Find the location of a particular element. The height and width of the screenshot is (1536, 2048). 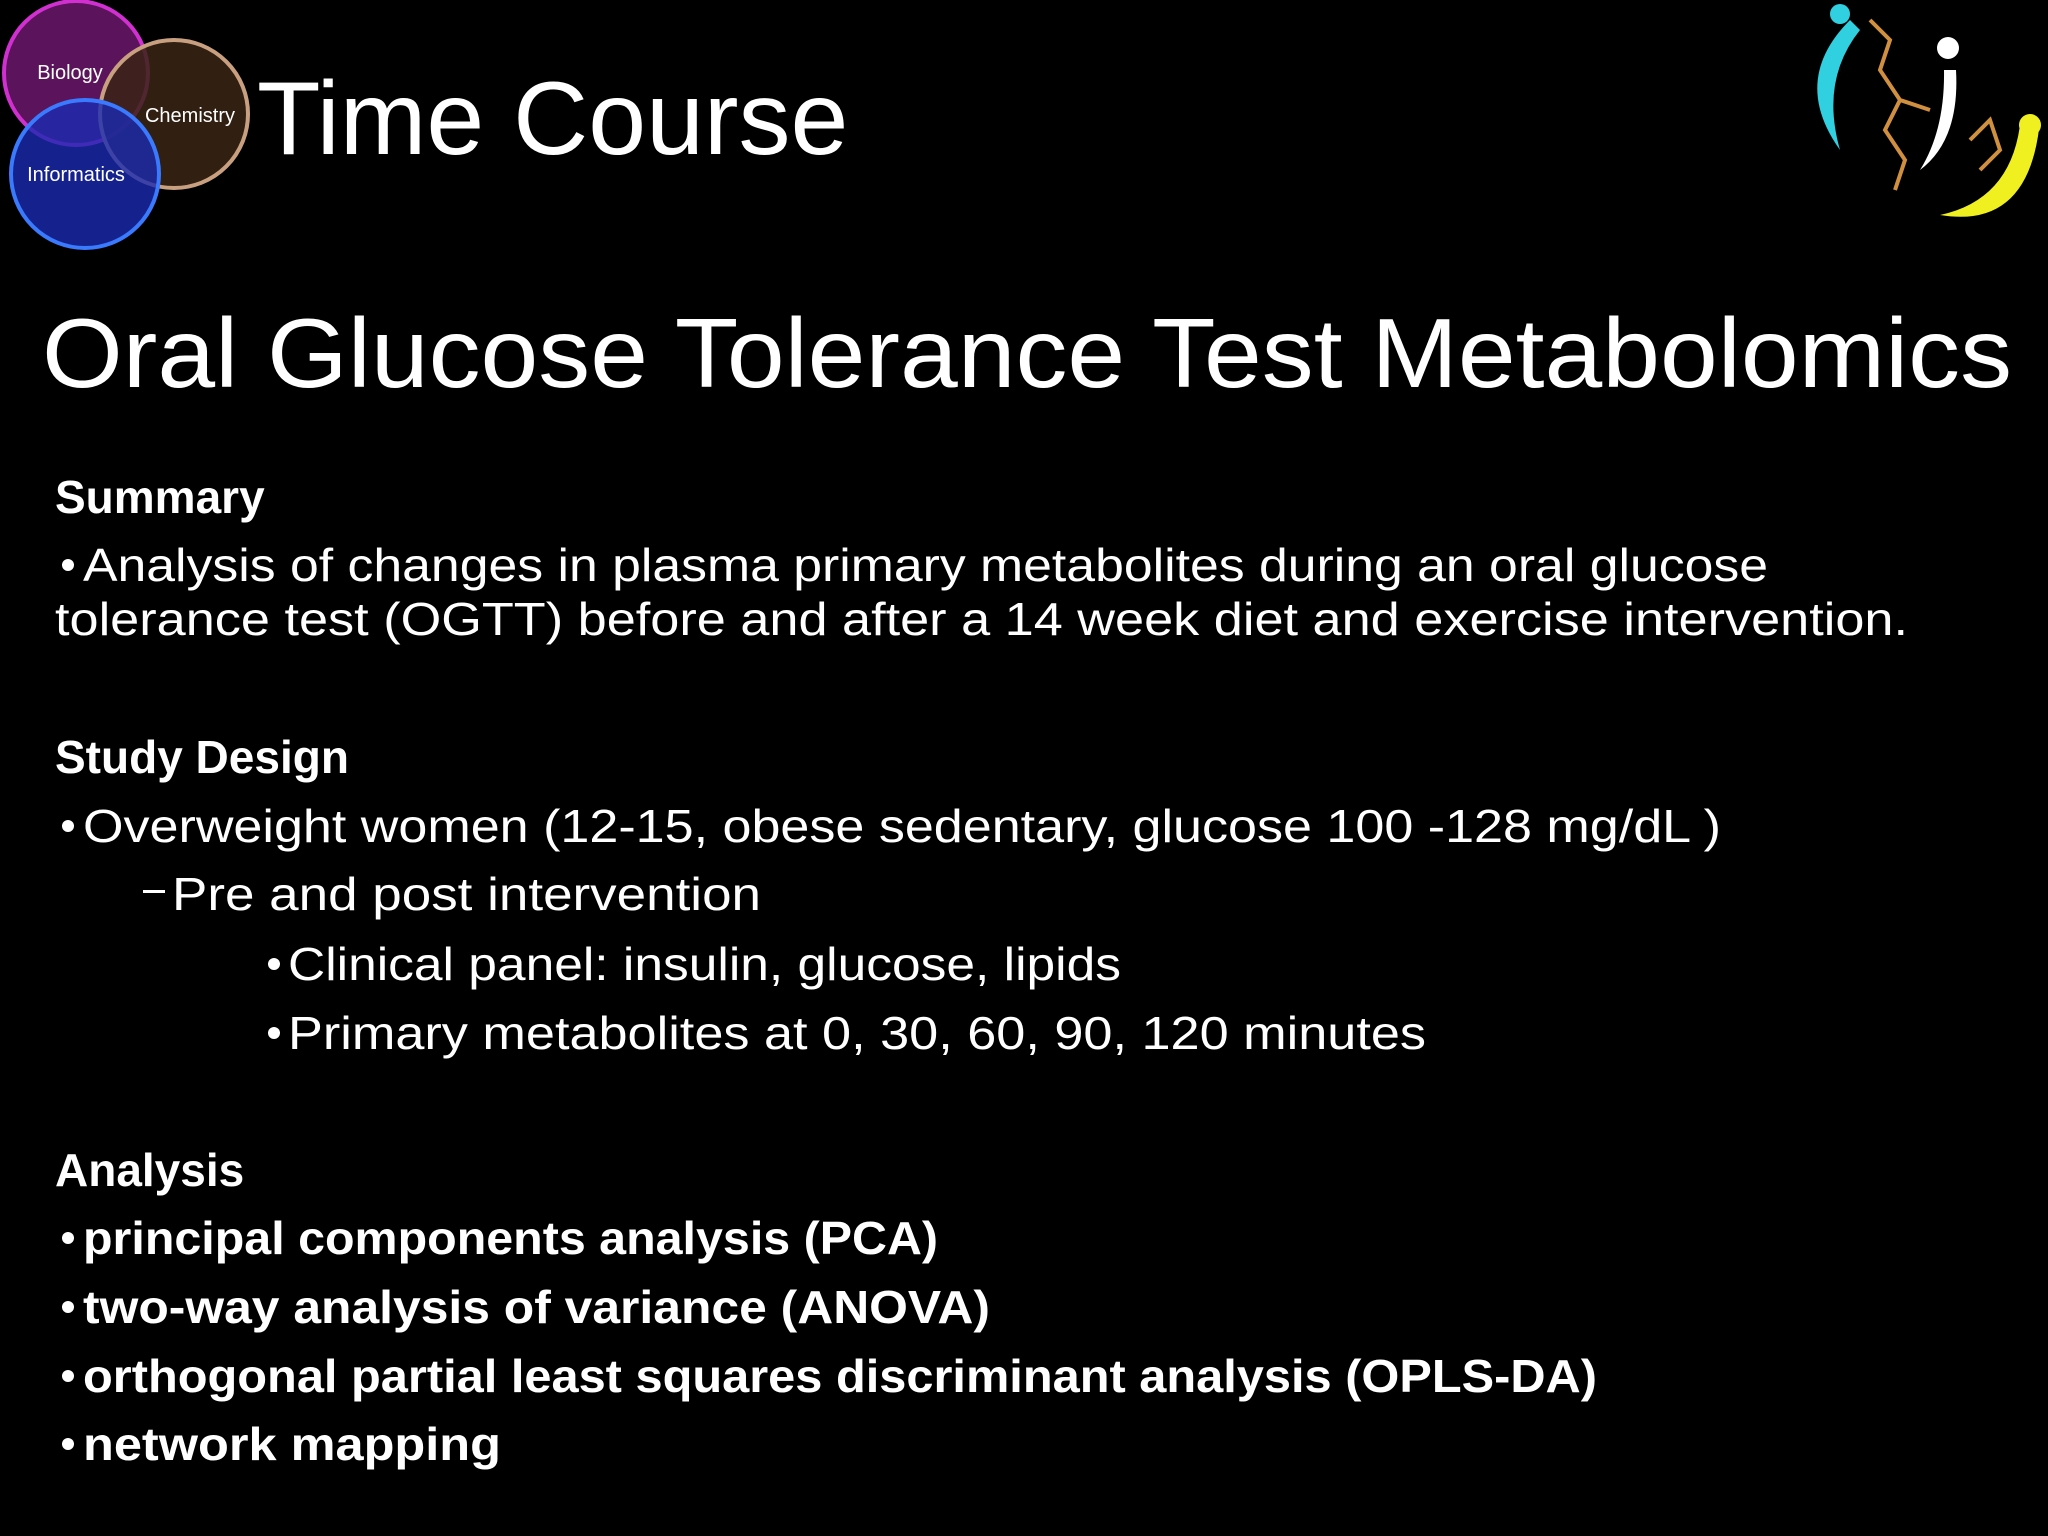

bullet-text: network mapping is located at coordinates (292, 1444).